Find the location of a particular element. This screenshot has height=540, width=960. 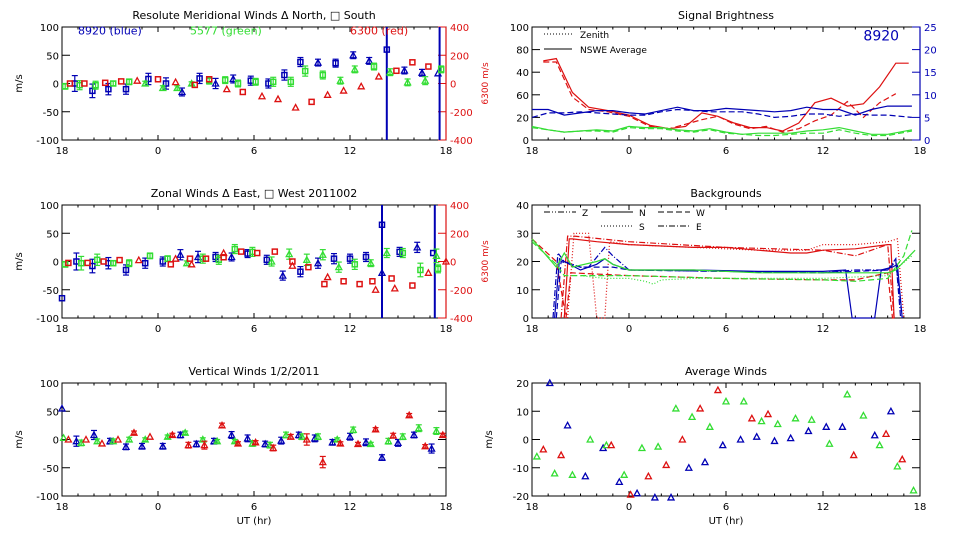

y-tick-label: 30 is located at coordinates (522, 234).